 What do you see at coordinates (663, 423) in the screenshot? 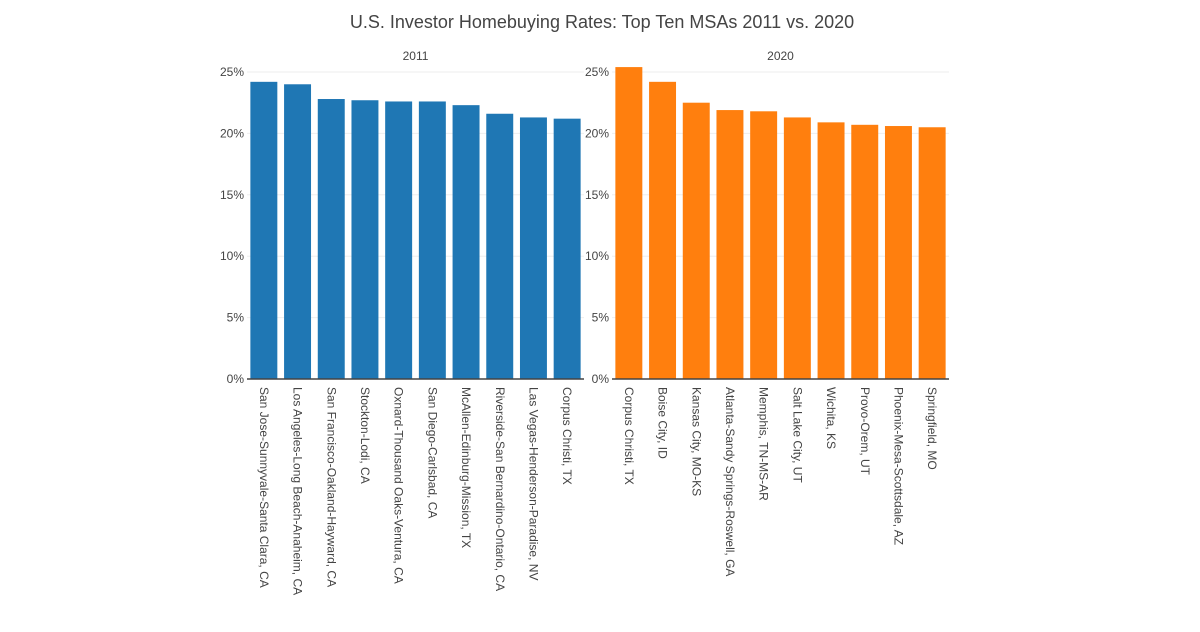
I see `x-tick-label: Boise City, ID` at bounding box center [663, 423].